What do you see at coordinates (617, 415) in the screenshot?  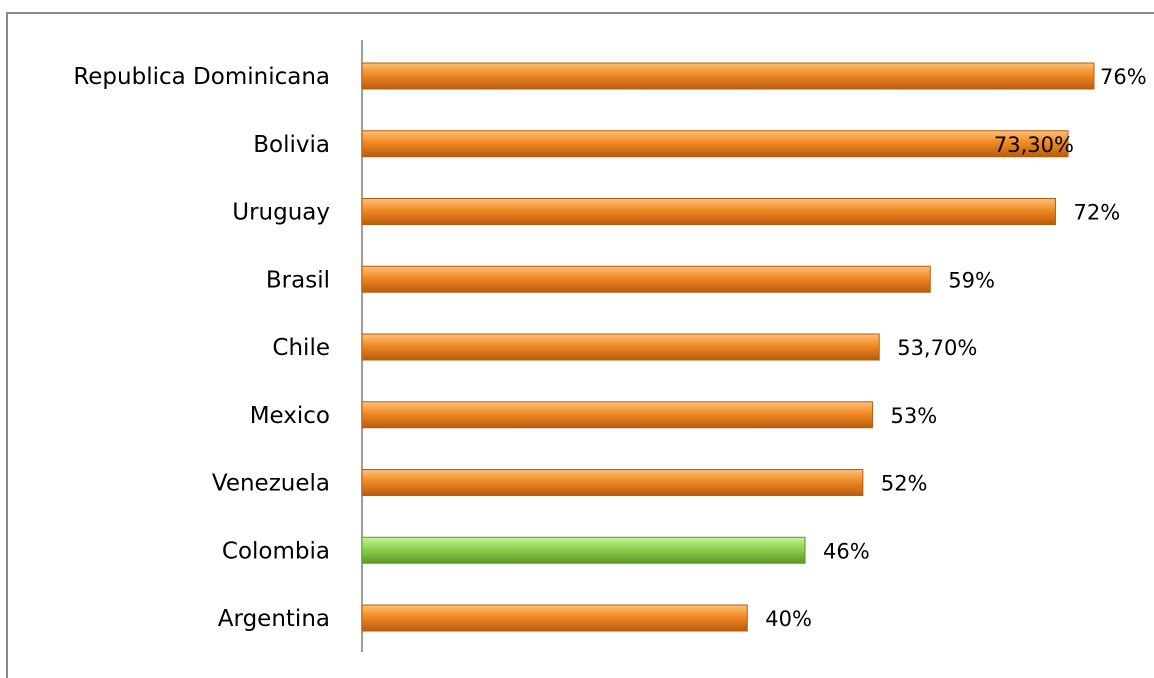 I see `bar-mexico` at bounding box center [617, 415].